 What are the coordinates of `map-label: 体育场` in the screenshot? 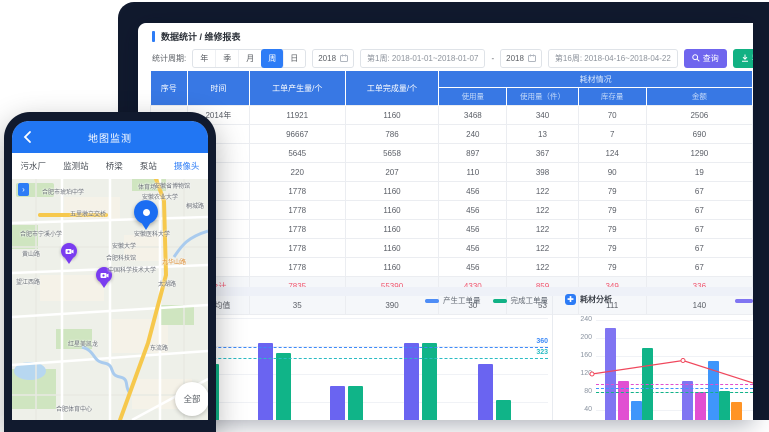 It's located at (147, 188).